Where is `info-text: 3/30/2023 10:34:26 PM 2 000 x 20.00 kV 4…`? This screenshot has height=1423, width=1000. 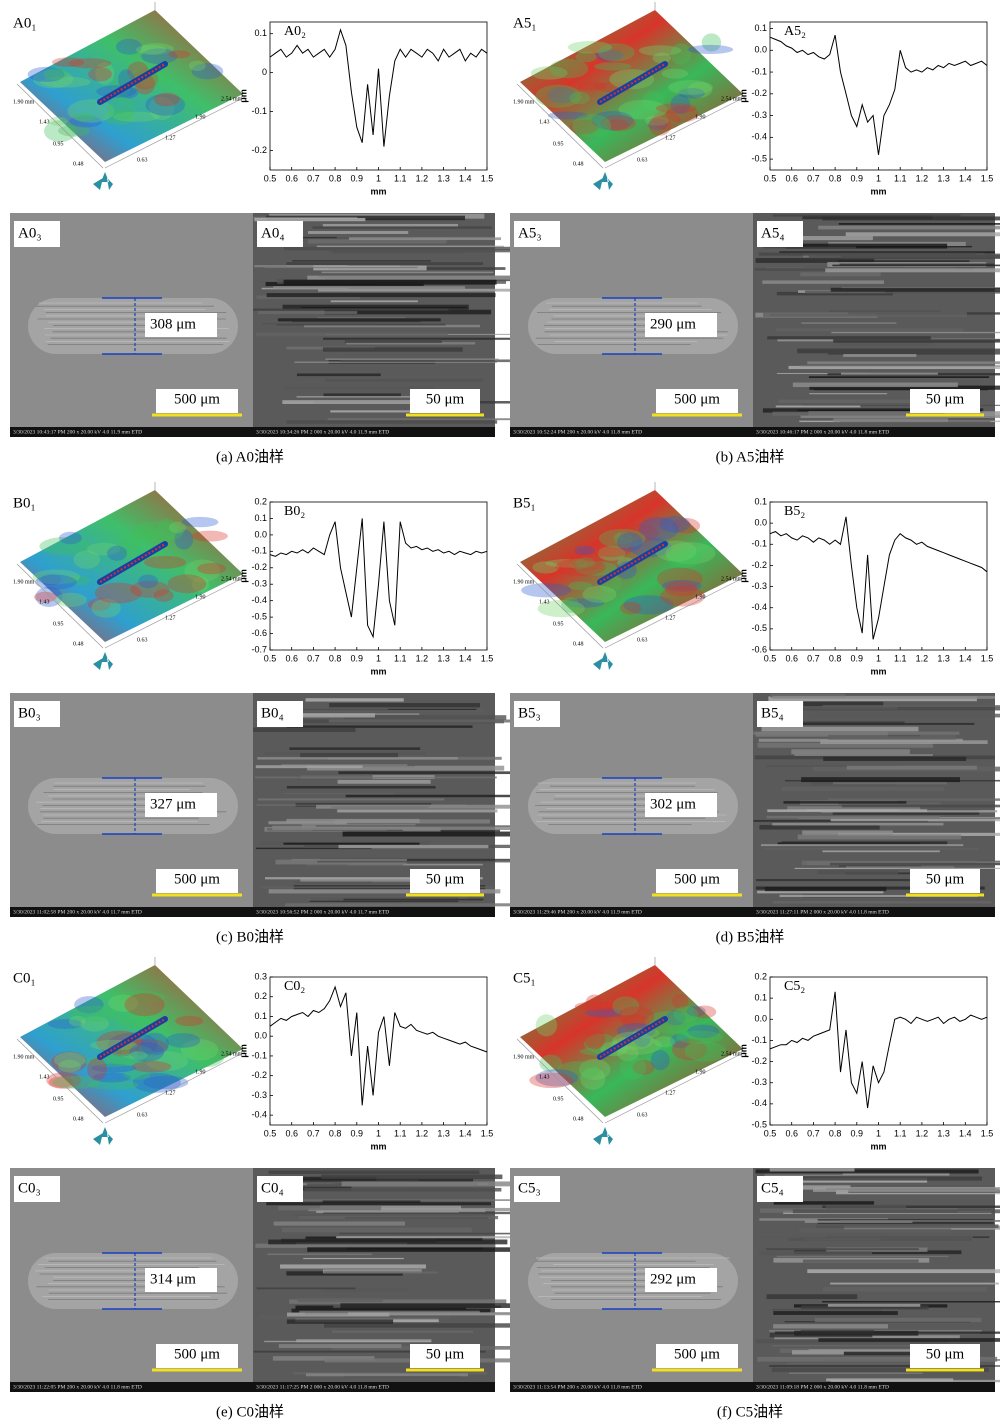
info-text: 3/30/2023 10:34:26 PM 2 000 x 20.00 kV 4… is located at coordinates (322, 432).